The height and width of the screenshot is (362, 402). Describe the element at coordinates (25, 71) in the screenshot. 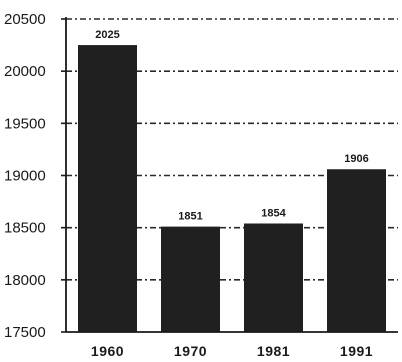

I see `y-tick-label: 20000` at that location.